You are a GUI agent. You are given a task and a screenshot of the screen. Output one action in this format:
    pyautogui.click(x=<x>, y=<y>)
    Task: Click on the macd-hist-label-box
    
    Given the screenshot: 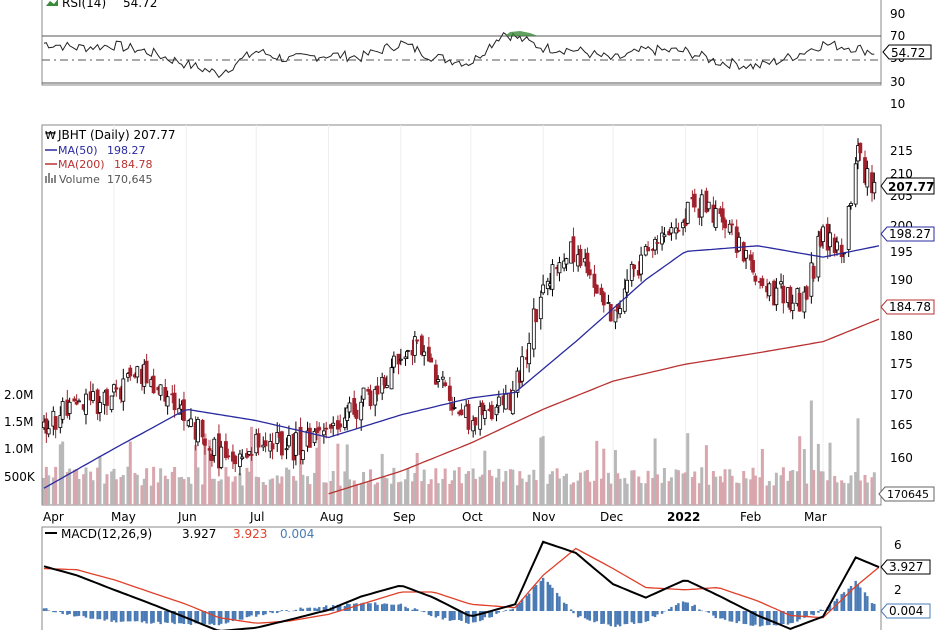 What is the action you would take?
    pyautogui.click(x=905, y=611)
    